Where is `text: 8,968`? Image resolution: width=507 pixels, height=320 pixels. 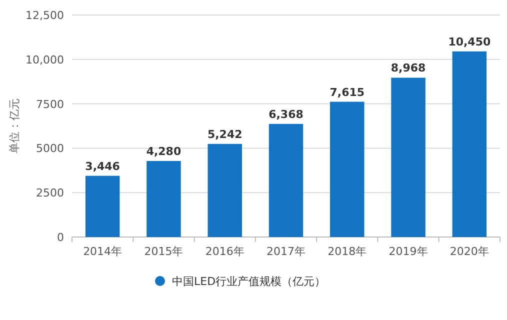
text: 8,968 is located at coordinates (408, 68).